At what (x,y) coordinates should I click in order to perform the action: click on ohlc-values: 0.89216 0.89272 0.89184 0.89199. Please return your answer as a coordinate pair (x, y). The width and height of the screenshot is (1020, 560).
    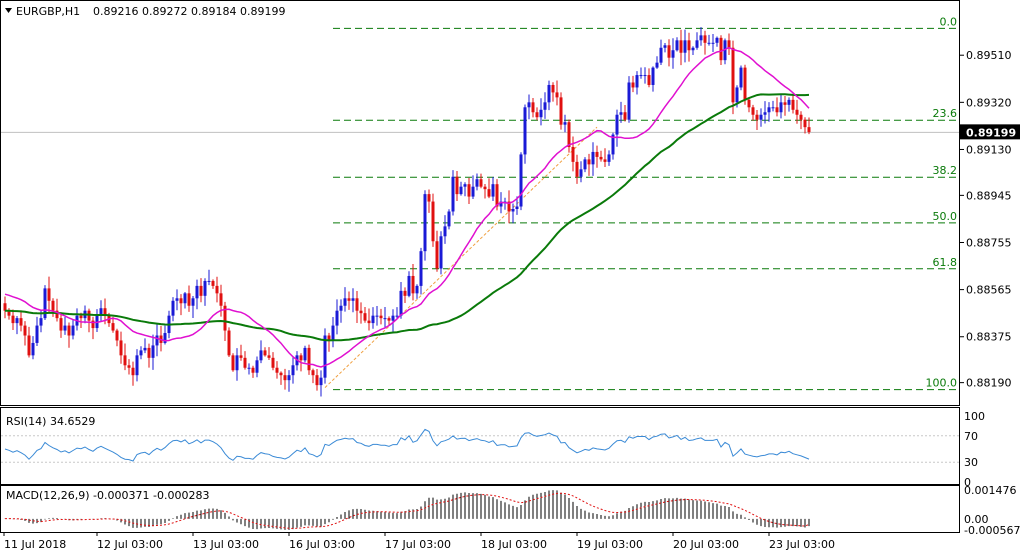
    Looking at the image, I should click on (189, 11).